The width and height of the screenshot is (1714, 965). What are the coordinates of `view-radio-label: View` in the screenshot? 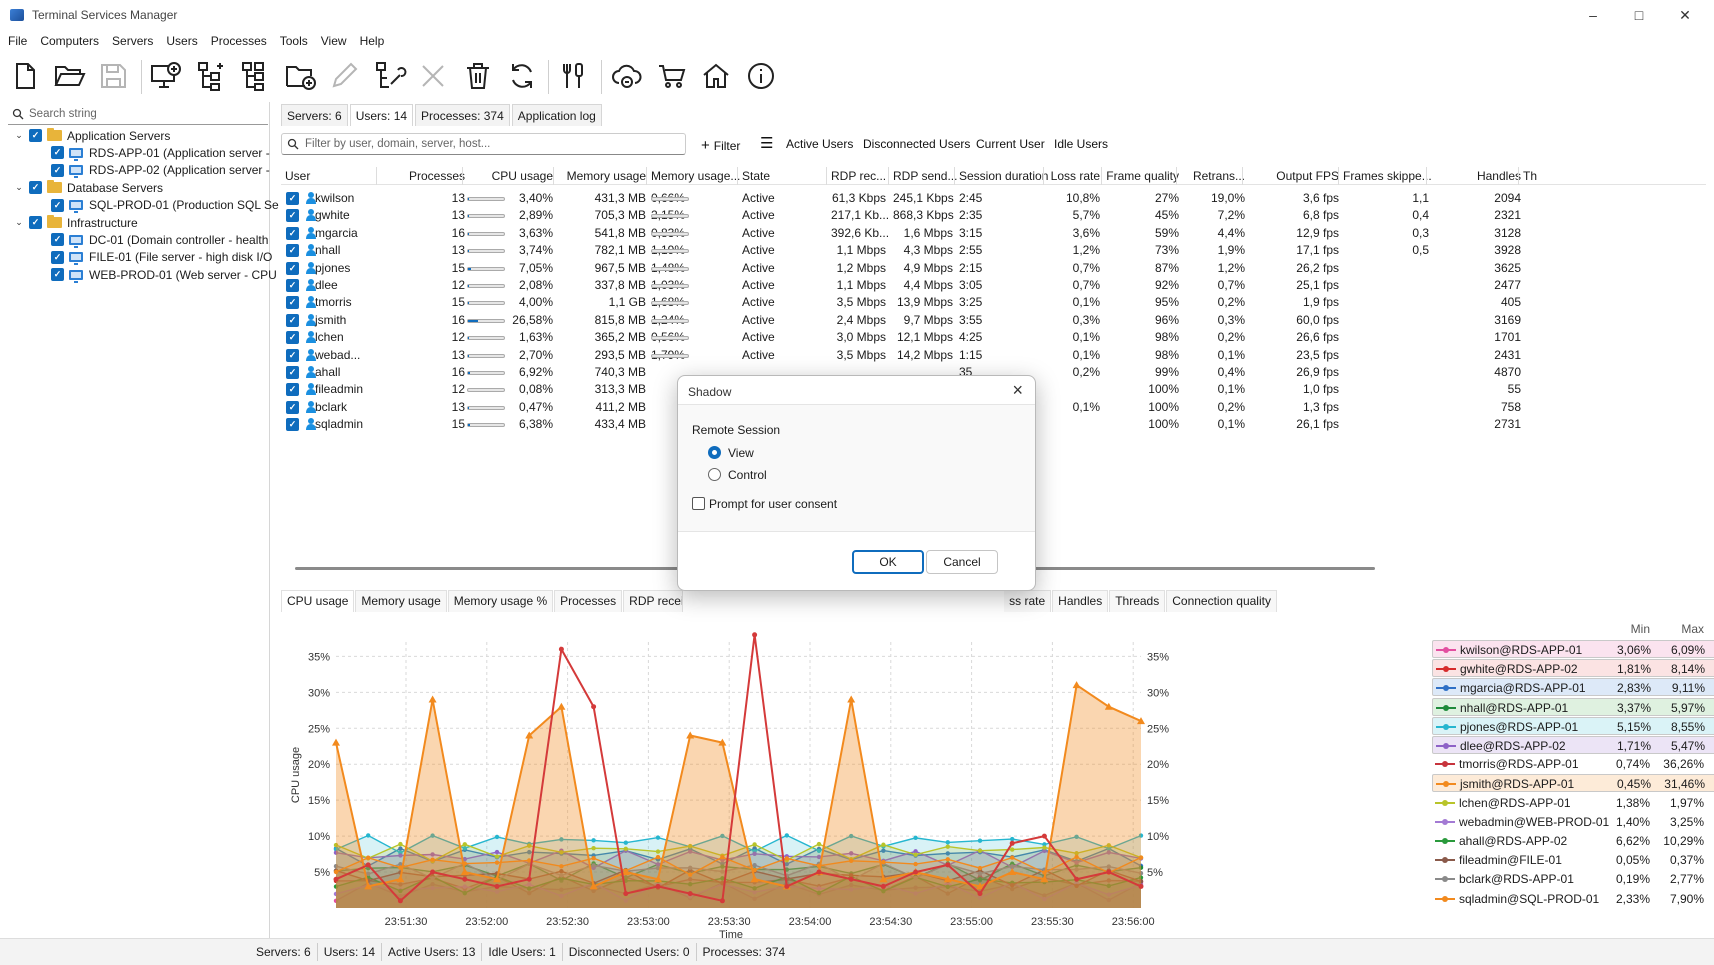 It's located at (741, 453).